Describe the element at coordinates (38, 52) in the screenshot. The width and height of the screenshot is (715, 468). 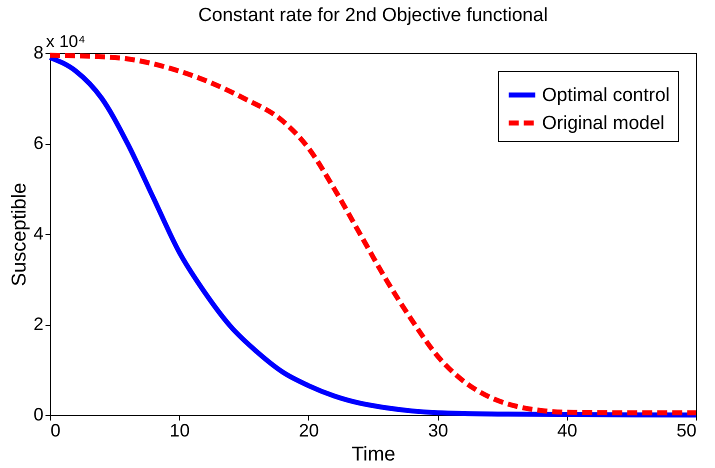
I see `y-tick-label: 8` at that location.